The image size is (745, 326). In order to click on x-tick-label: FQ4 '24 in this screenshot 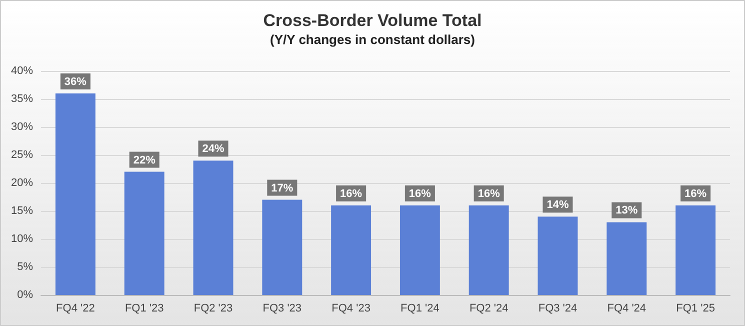, I will do `click(626, 308)`.